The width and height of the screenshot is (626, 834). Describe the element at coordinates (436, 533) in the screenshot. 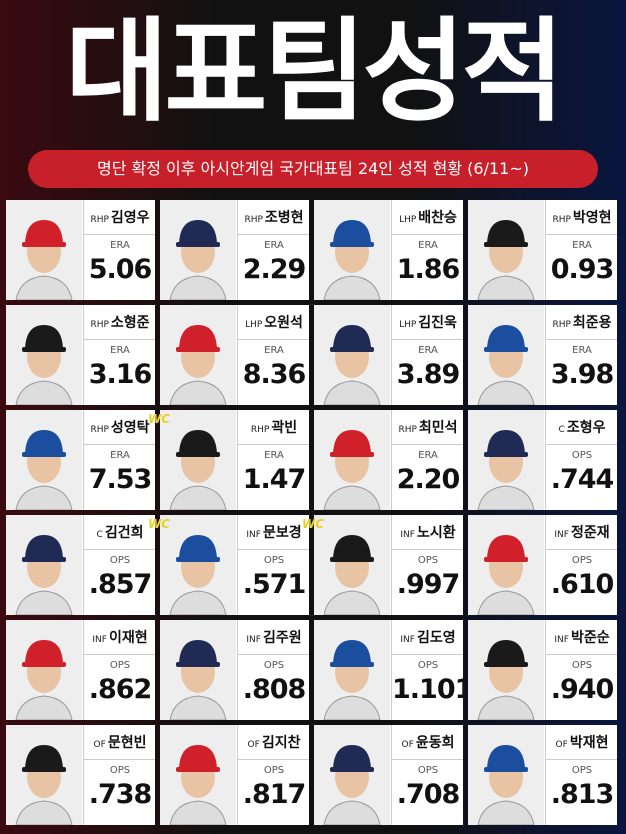

I see `player-name: 노시환` at that location.